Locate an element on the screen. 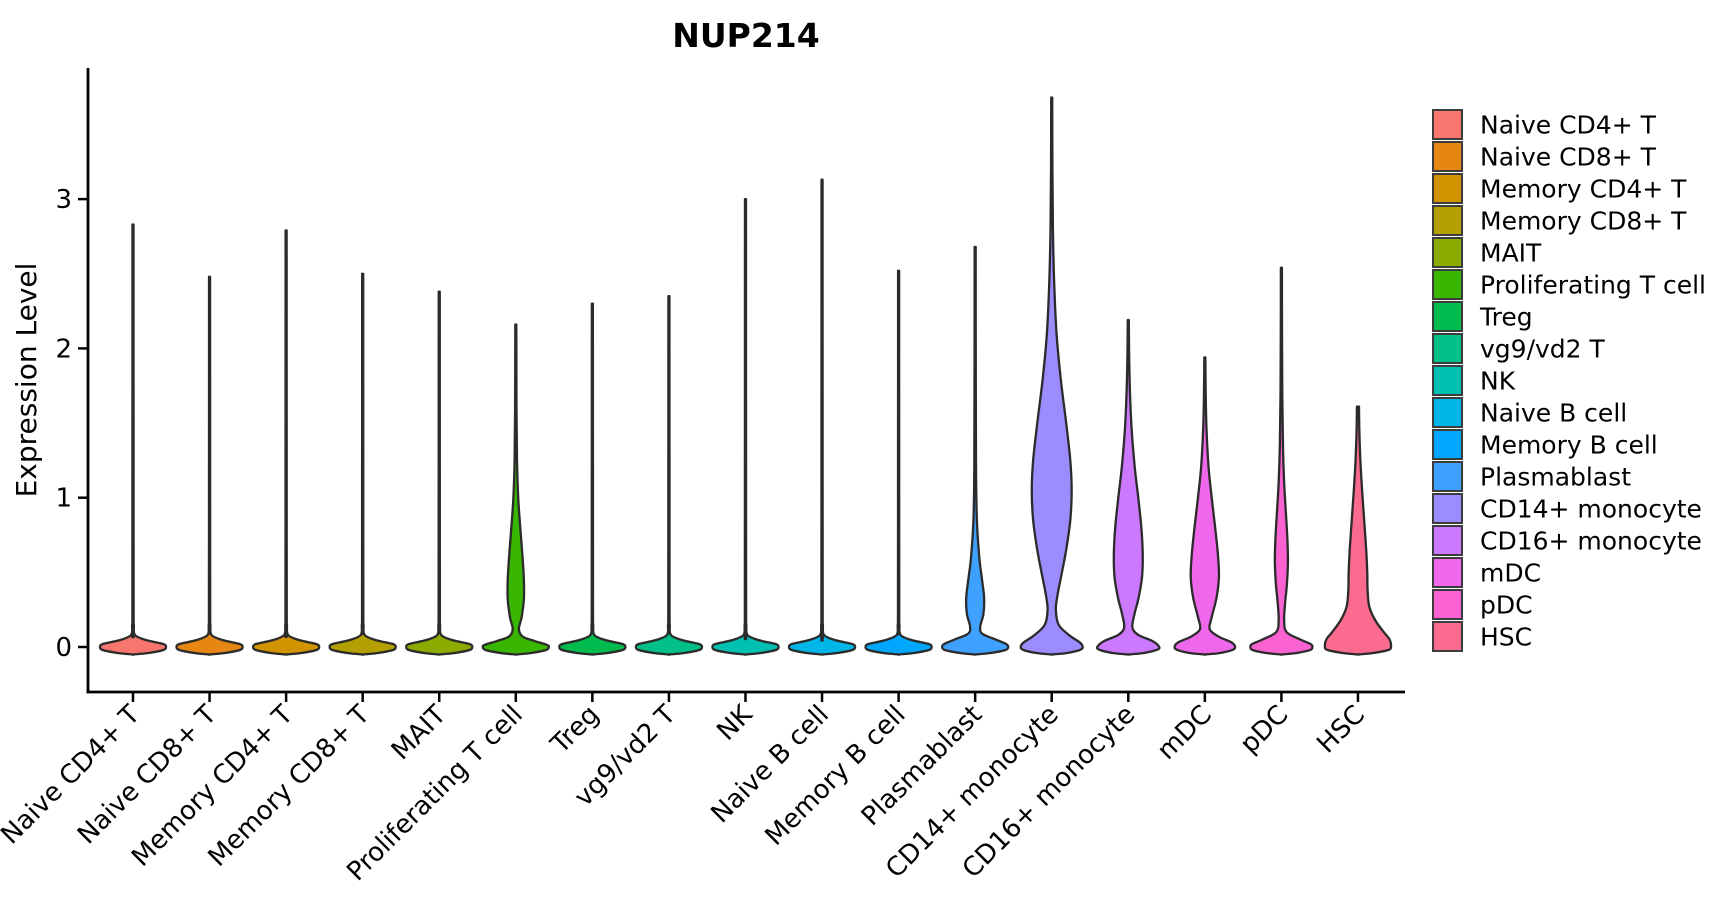 This screenshot has height=900, width=1717. violin-cd14-monocyte is located at coordinates (1051, 376).